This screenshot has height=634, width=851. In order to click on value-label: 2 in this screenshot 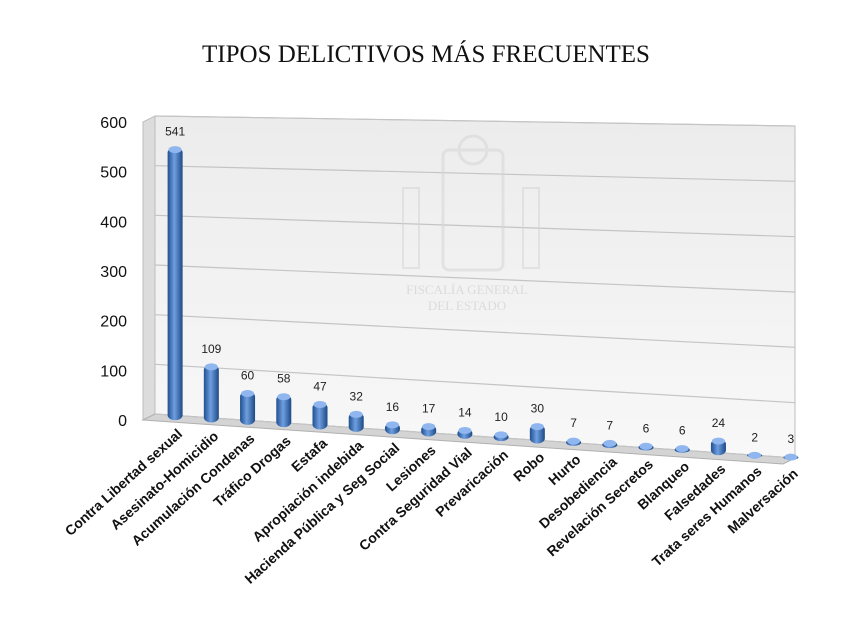, I will do `click(754, 437)`.